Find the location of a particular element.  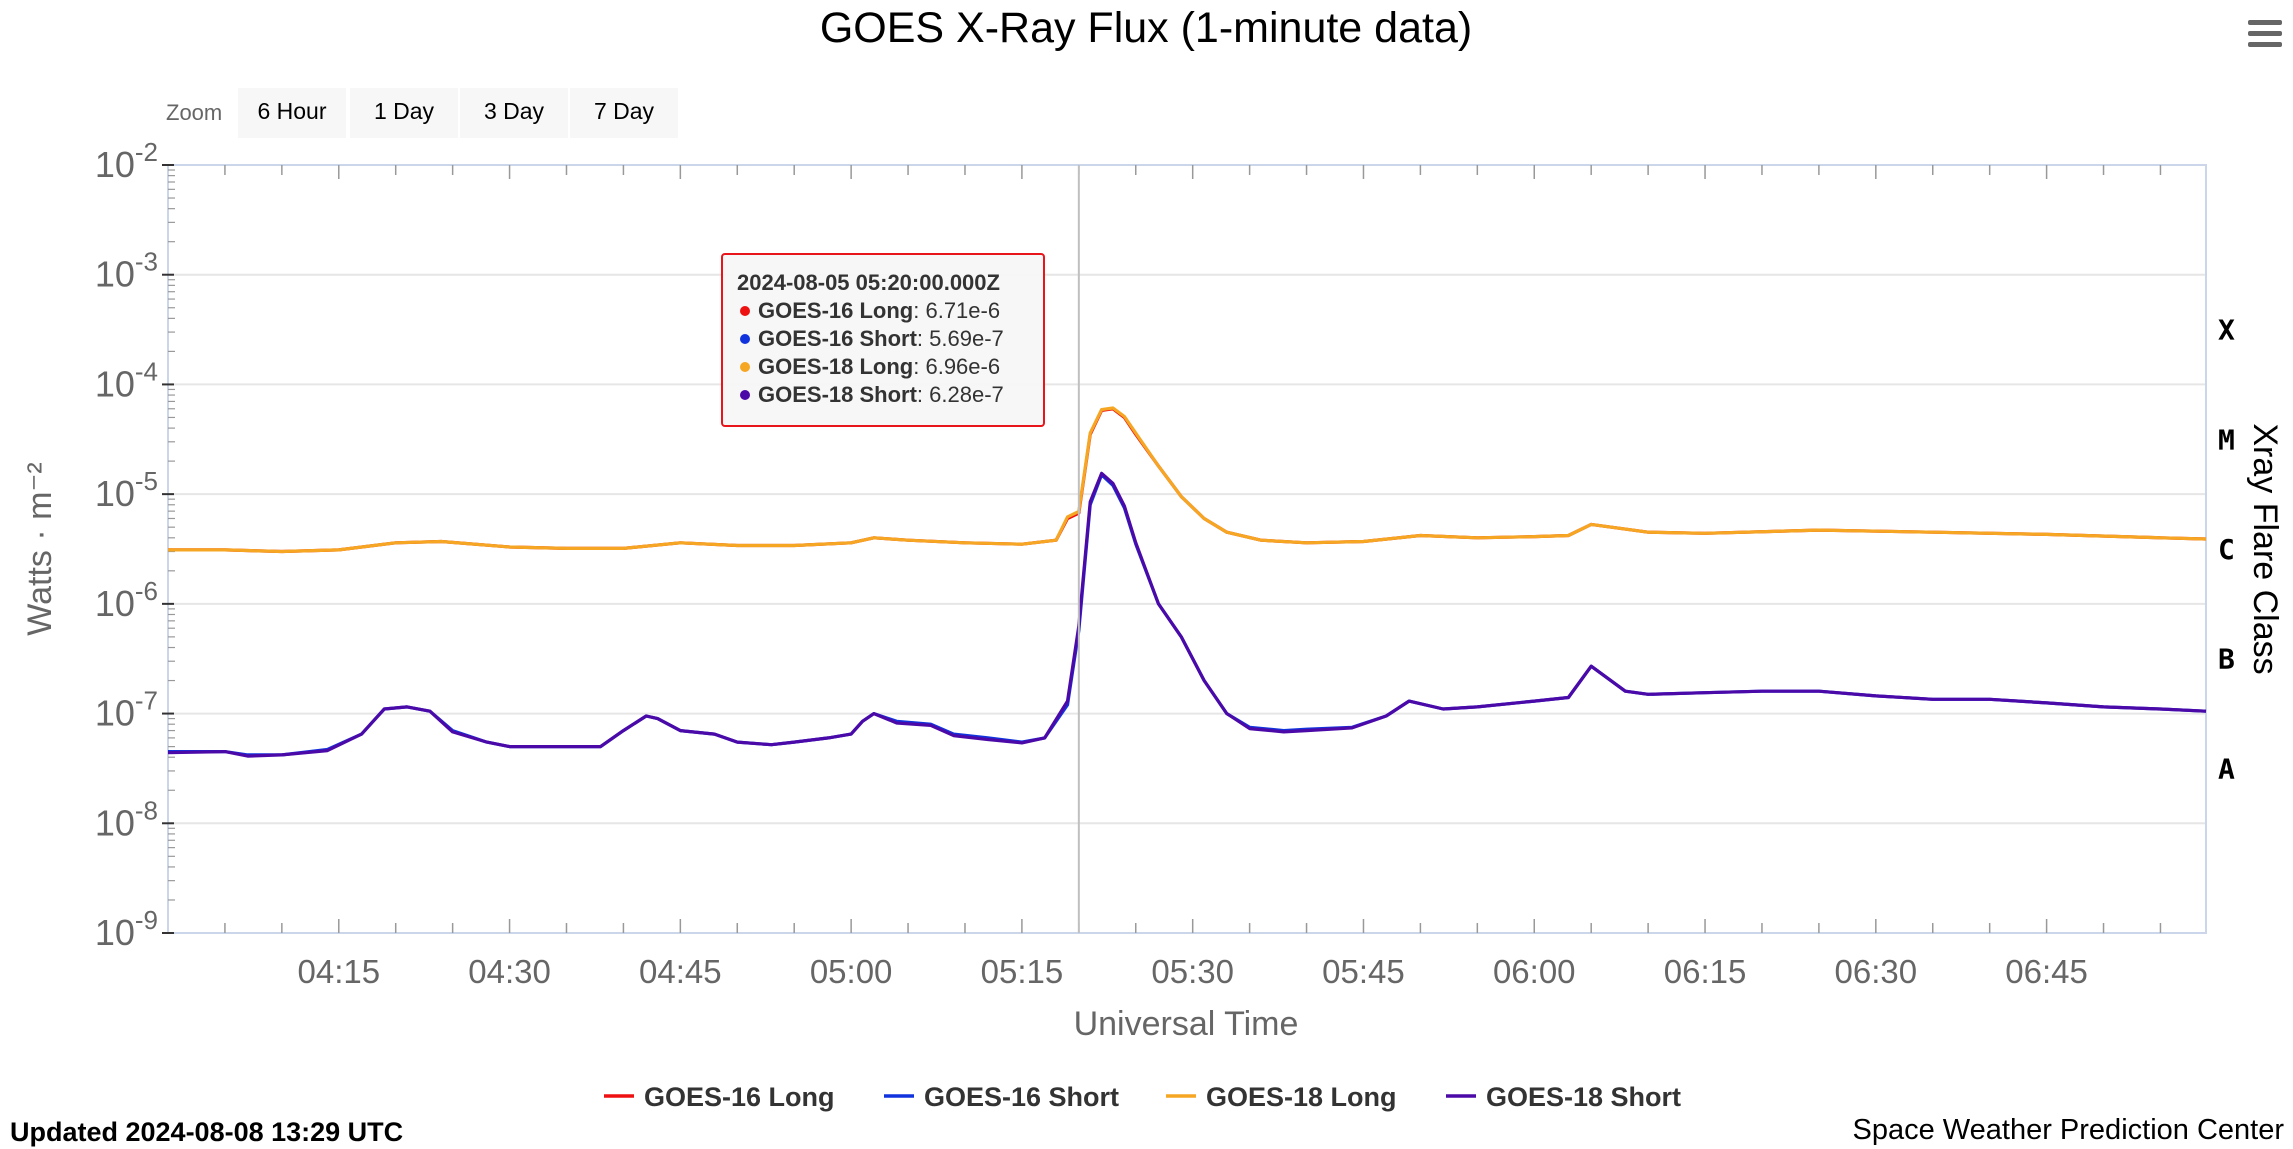

zoom-button-label: 7 Day is located at coordinates (624, 111).